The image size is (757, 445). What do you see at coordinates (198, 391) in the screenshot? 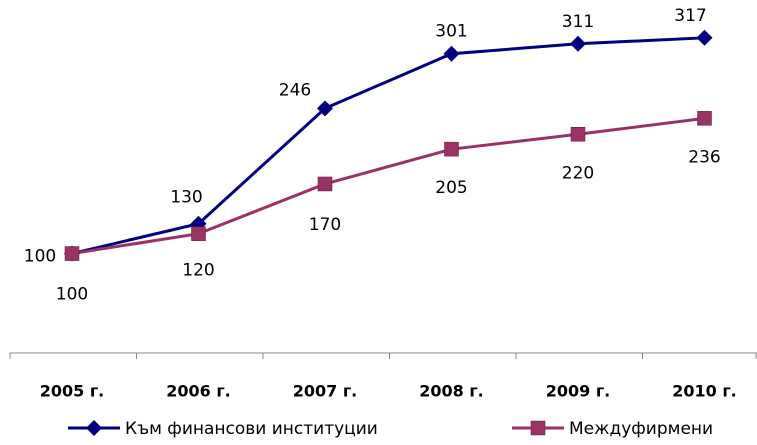
I see `x-tick-label: 2006 г.` at bounding box center [198, 391].